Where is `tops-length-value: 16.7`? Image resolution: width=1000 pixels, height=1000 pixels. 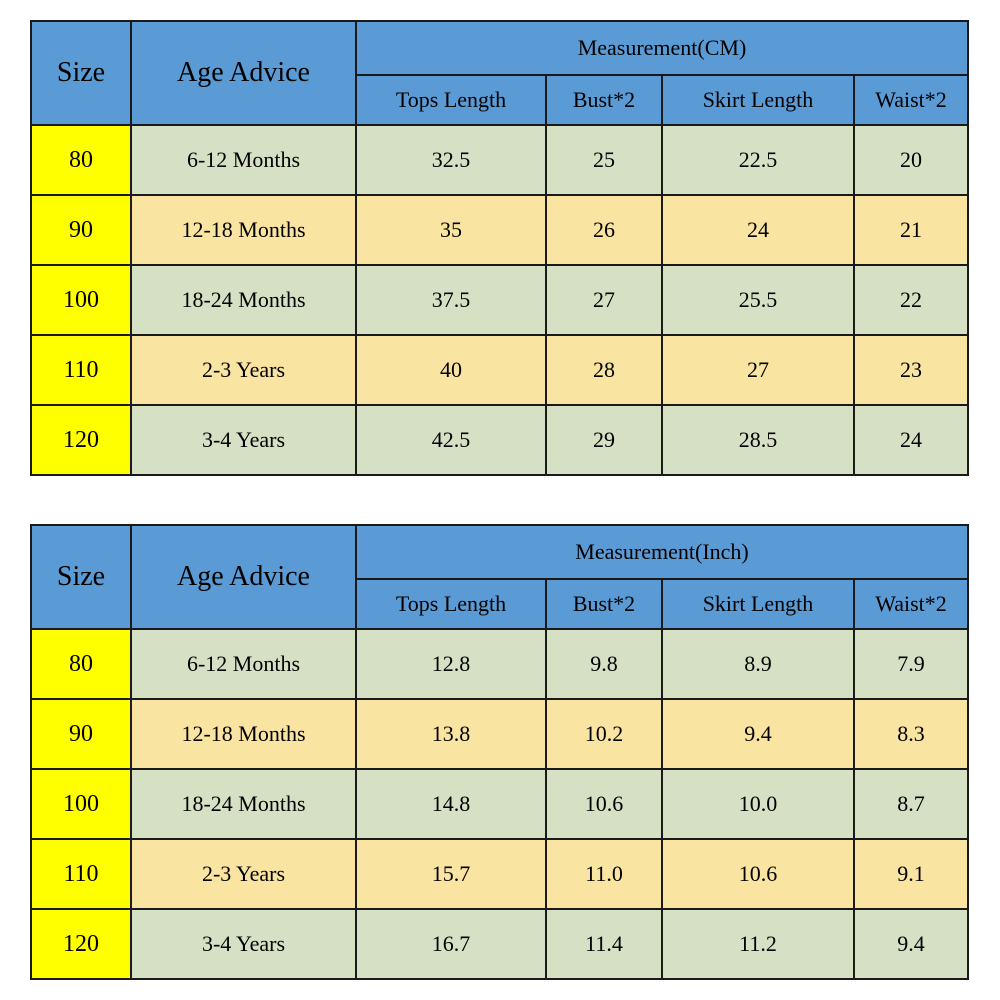
tops-length-value: 16.7 is located at coordinates (451, 944).